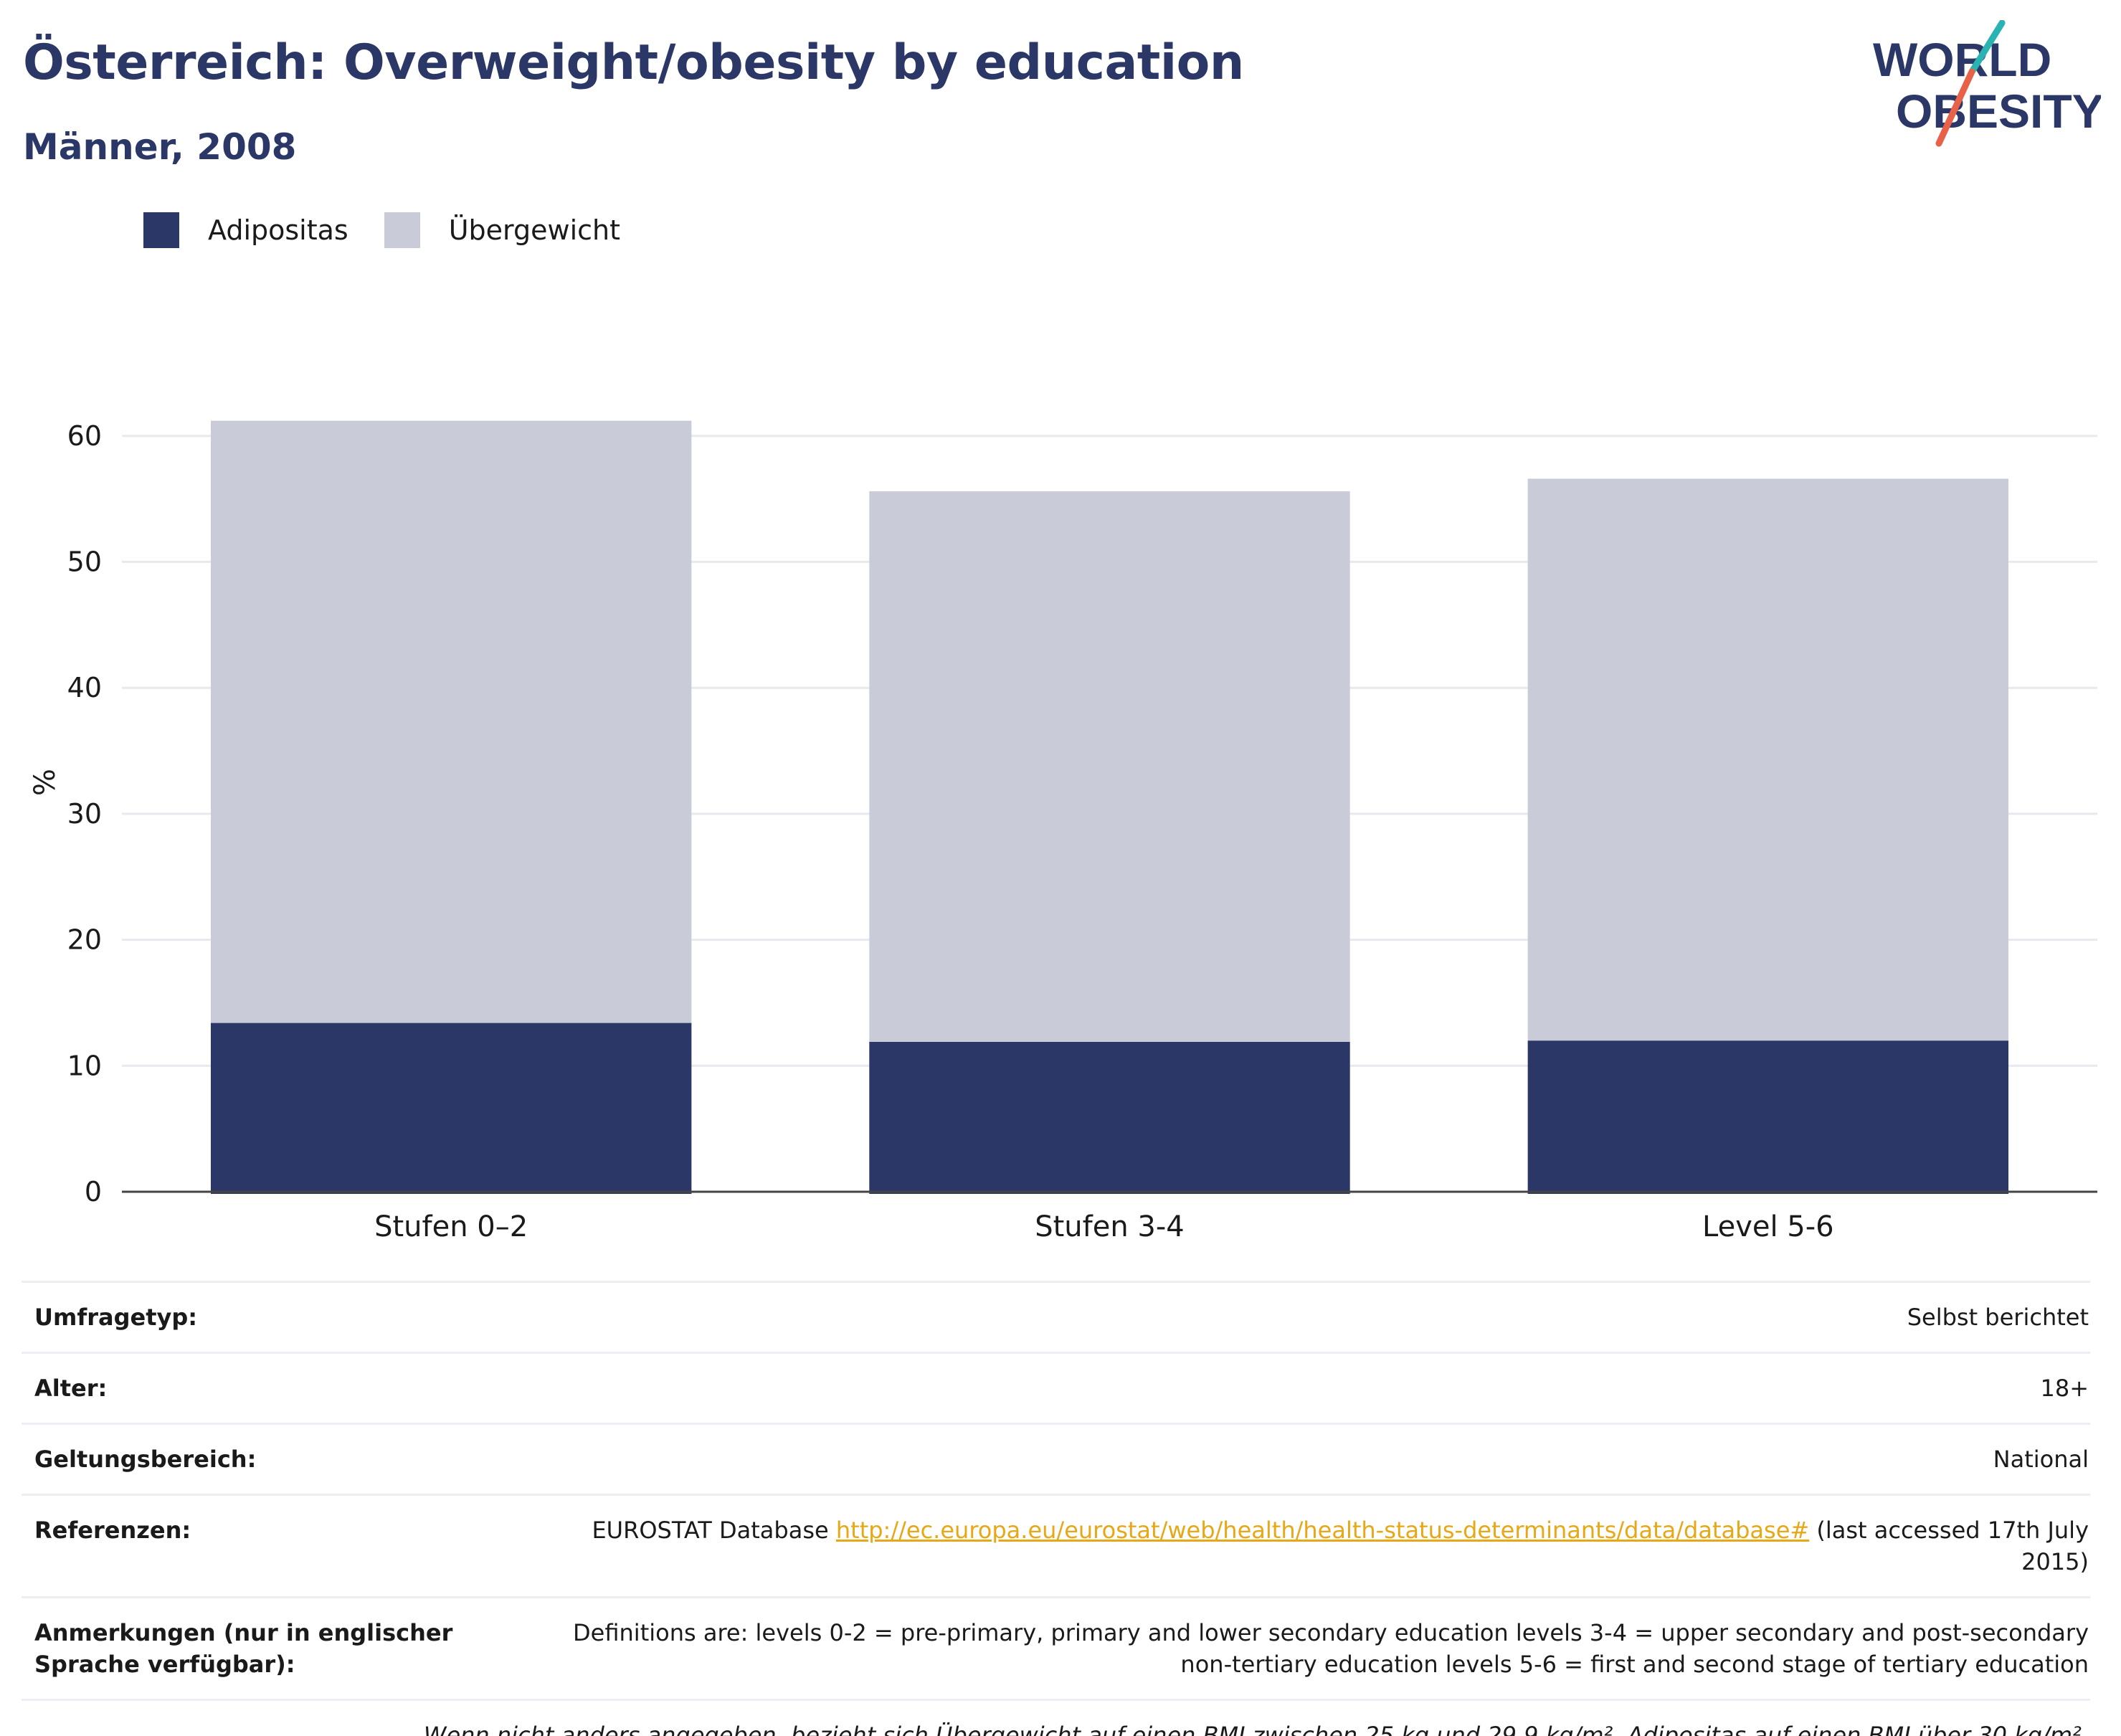  I want to click on logo-slash-teal, so click(1987, 47).